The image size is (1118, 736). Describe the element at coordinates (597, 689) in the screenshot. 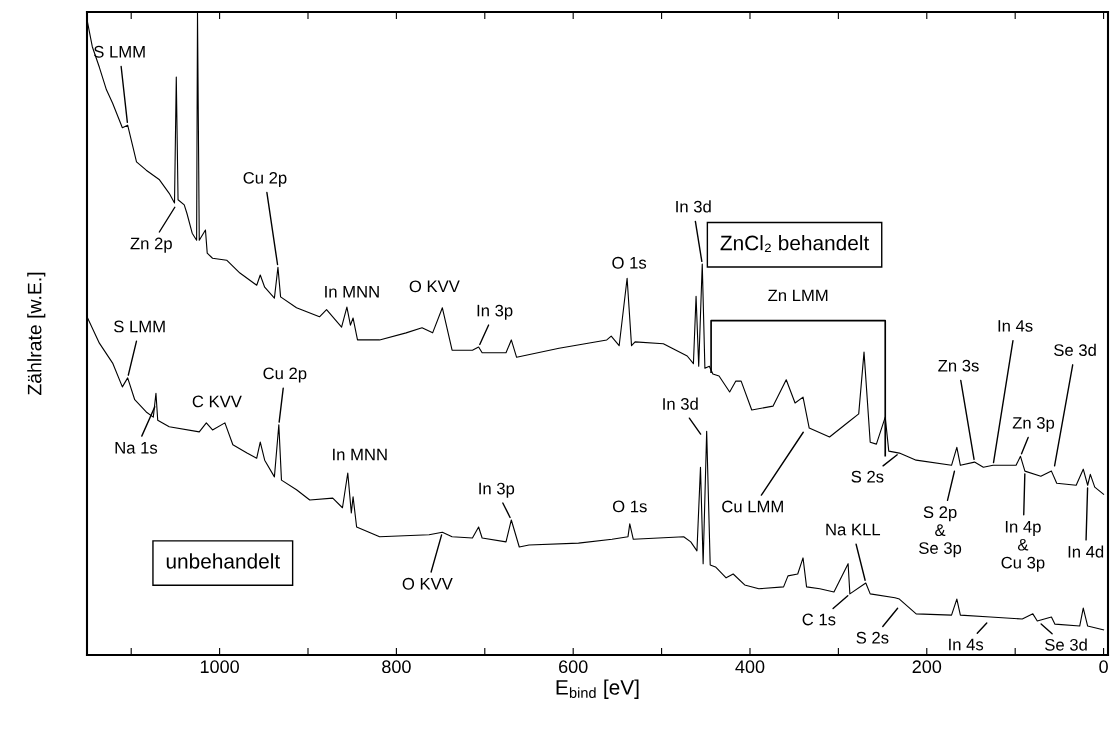

I see `x-axis-title: E$_{bind}$ [eV]` at that location.